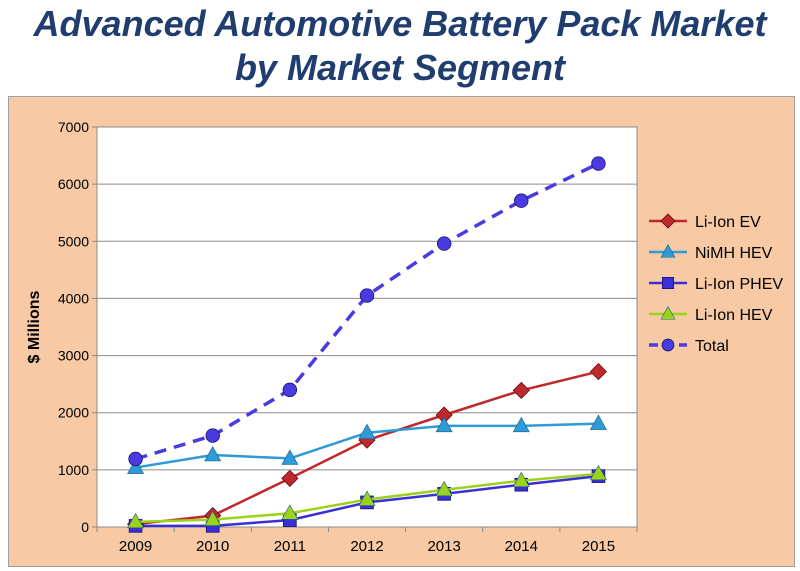 Image resolution: width=800 pixels, height=571 pixels. Describe the element at coordinates (689, 346) in the screenshot. I see `legend-item-total: Total` at that location.